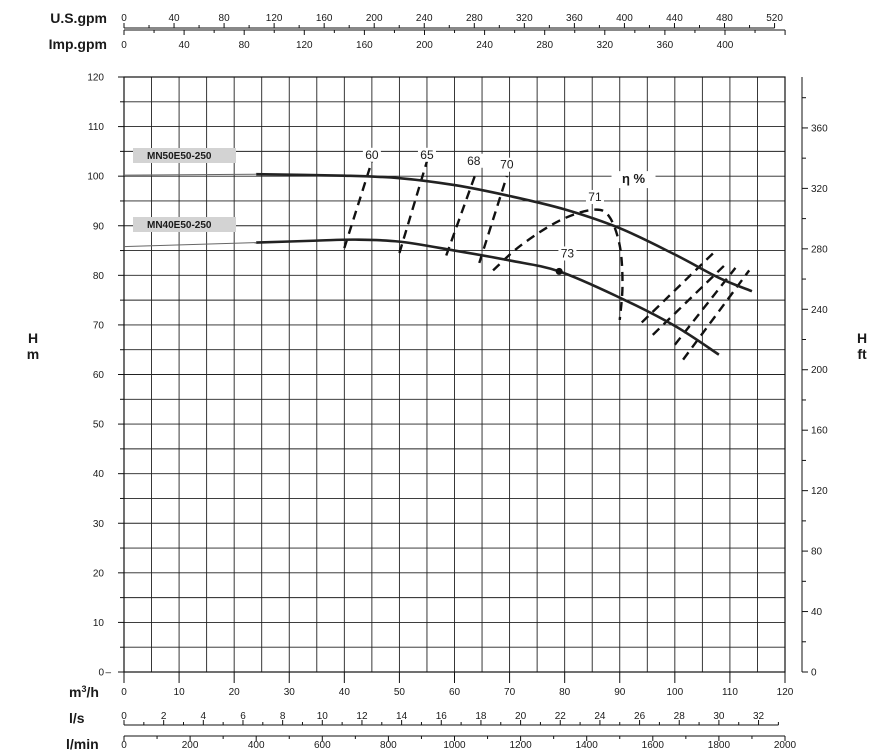 This screenshot has width=873, height=753. I want to click on lmin-tick-label: 1600, so click(653, 745).